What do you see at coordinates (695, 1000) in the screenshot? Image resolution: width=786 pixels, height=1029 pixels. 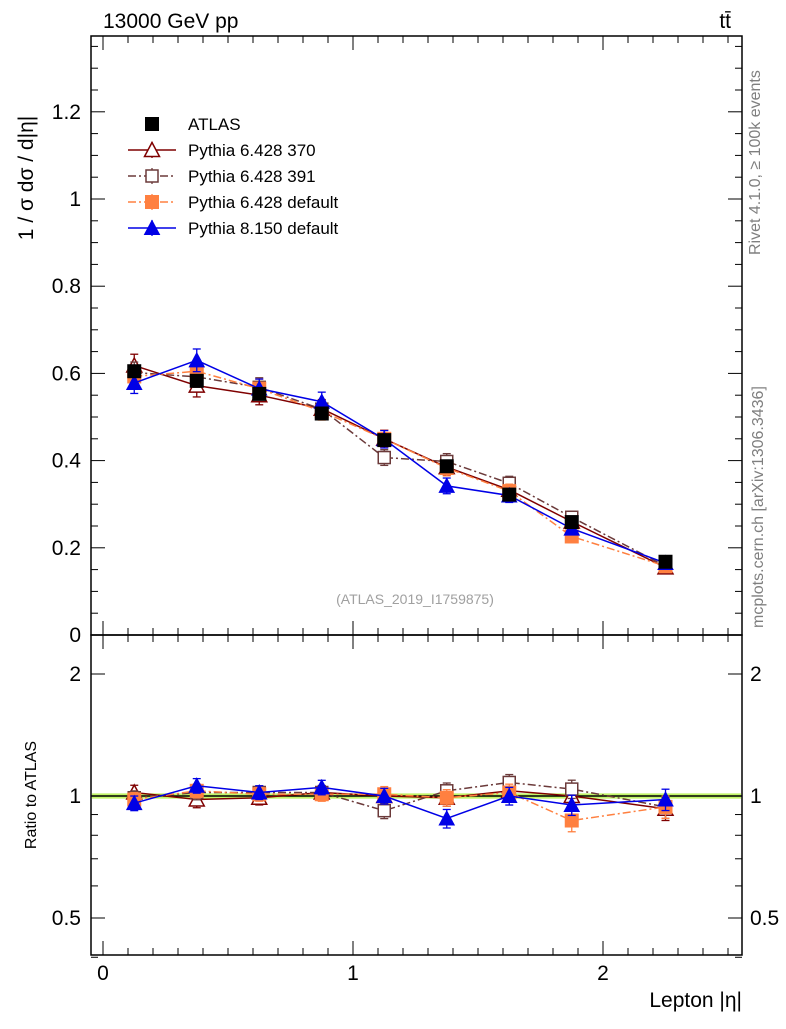 I see `x-axis-title: Lepton |η|` at bounding box center [695, 1000].